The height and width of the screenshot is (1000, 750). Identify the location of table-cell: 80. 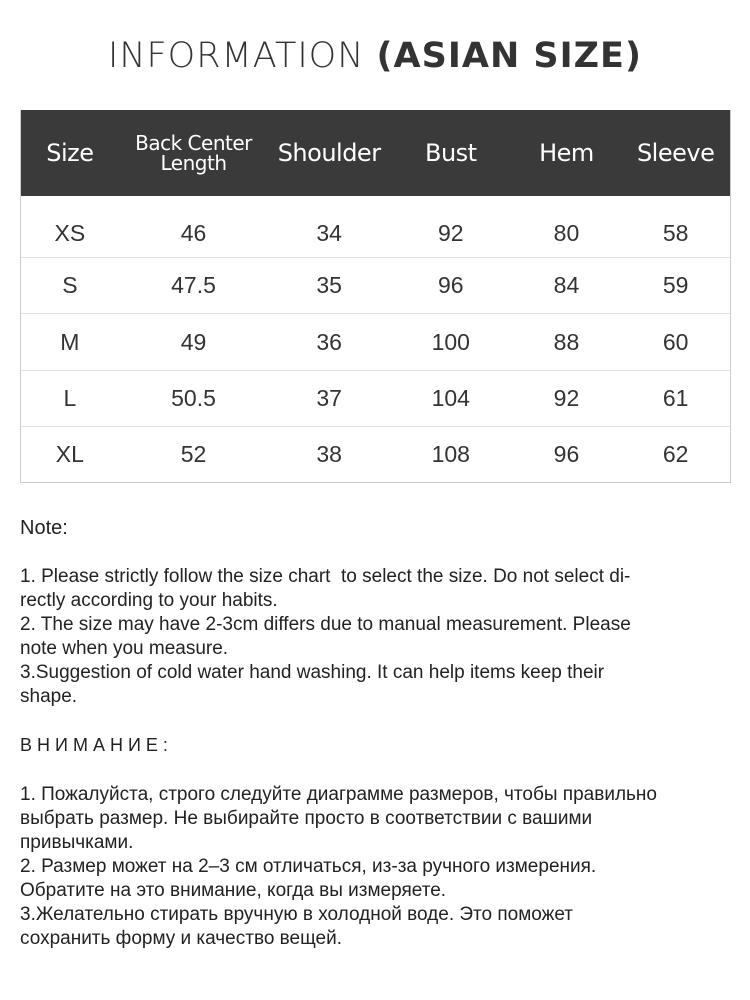
(566, 233).